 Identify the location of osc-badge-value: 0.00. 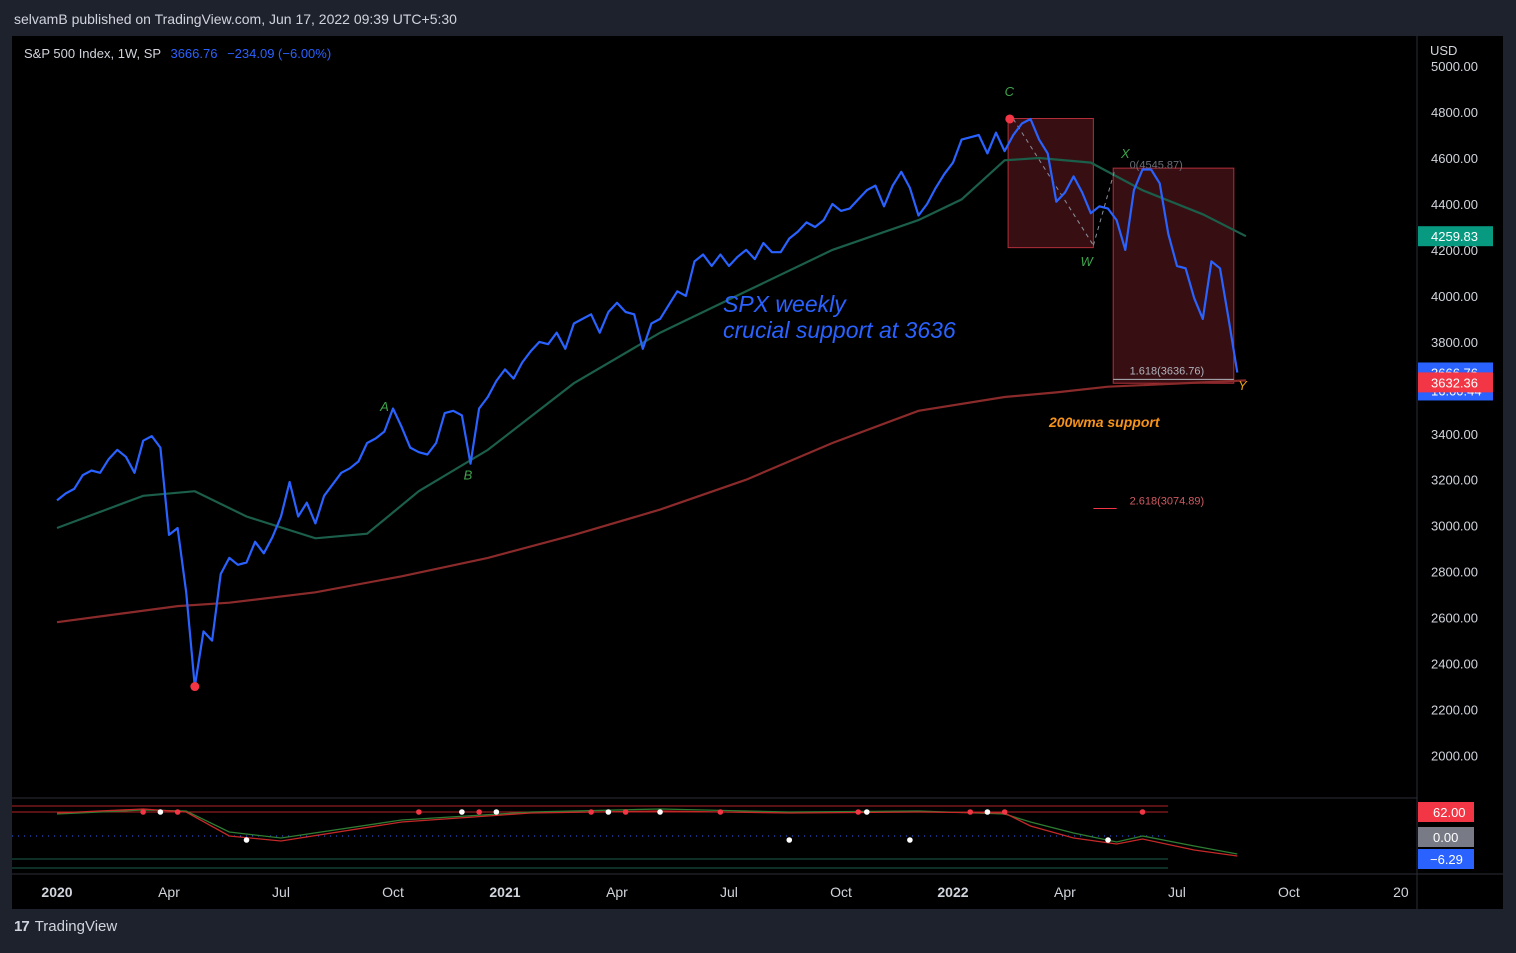
(1445, 837).